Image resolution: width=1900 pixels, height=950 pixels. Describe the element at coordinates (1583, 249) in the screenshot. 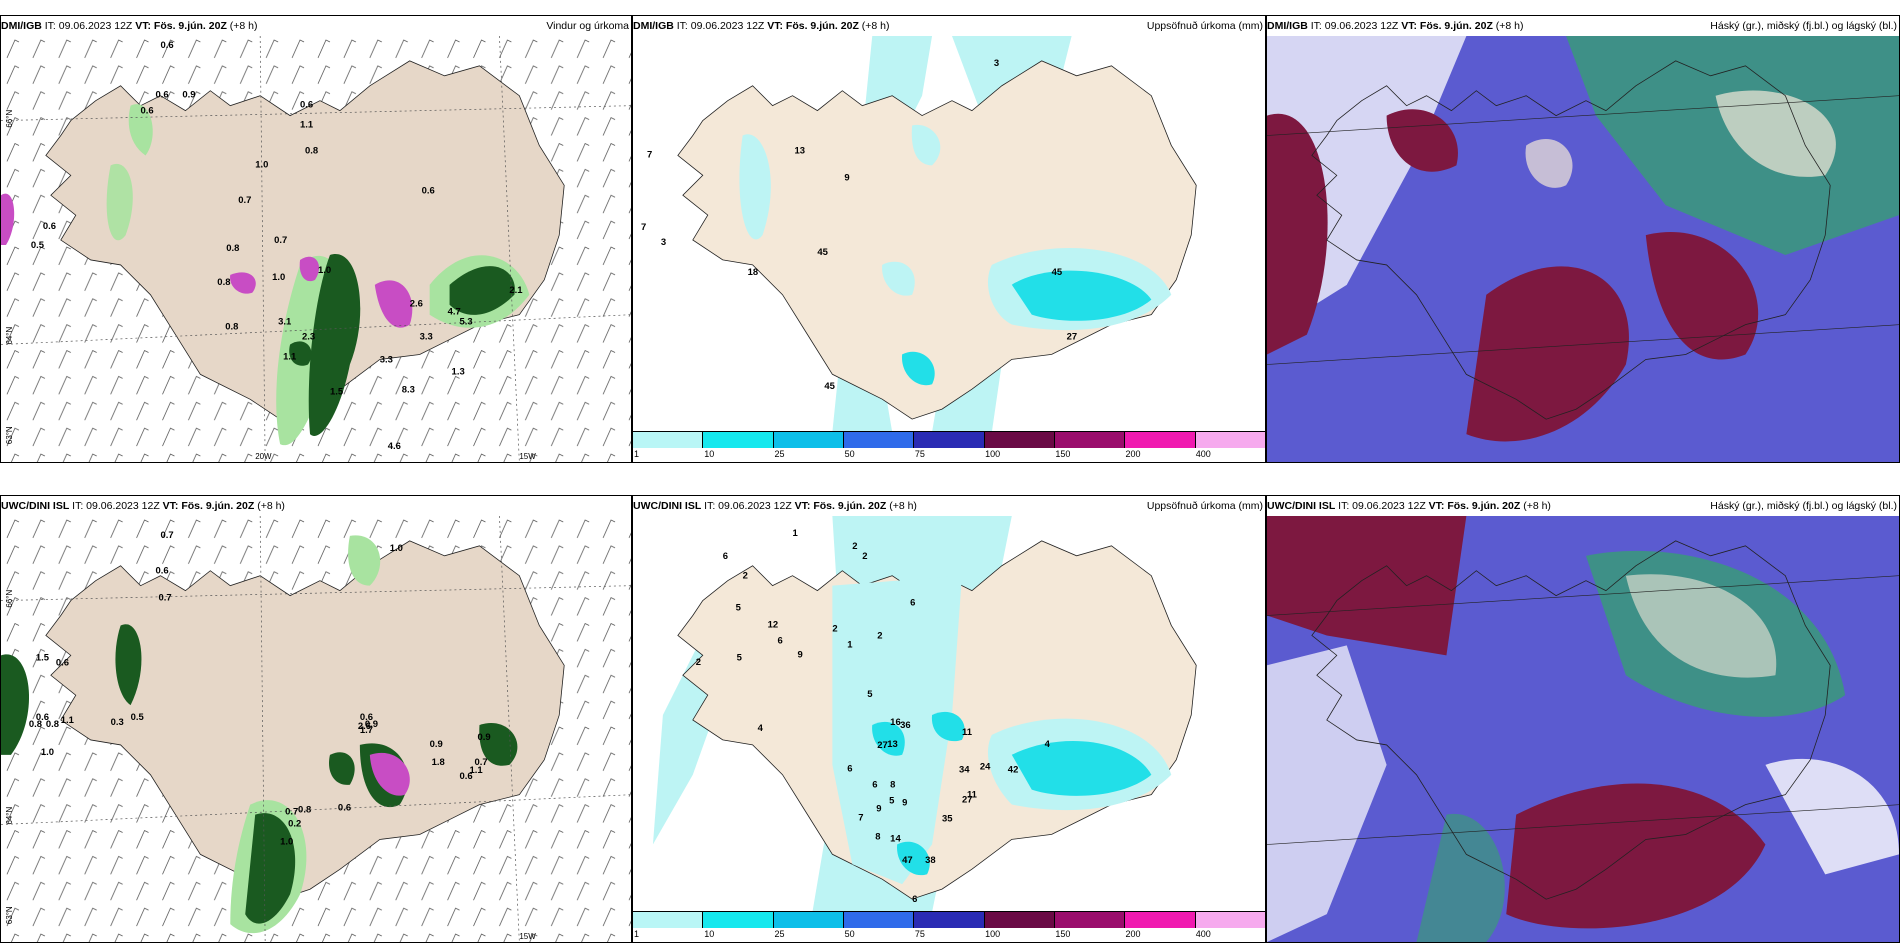

I see `map-clouds-dmi` at that location.